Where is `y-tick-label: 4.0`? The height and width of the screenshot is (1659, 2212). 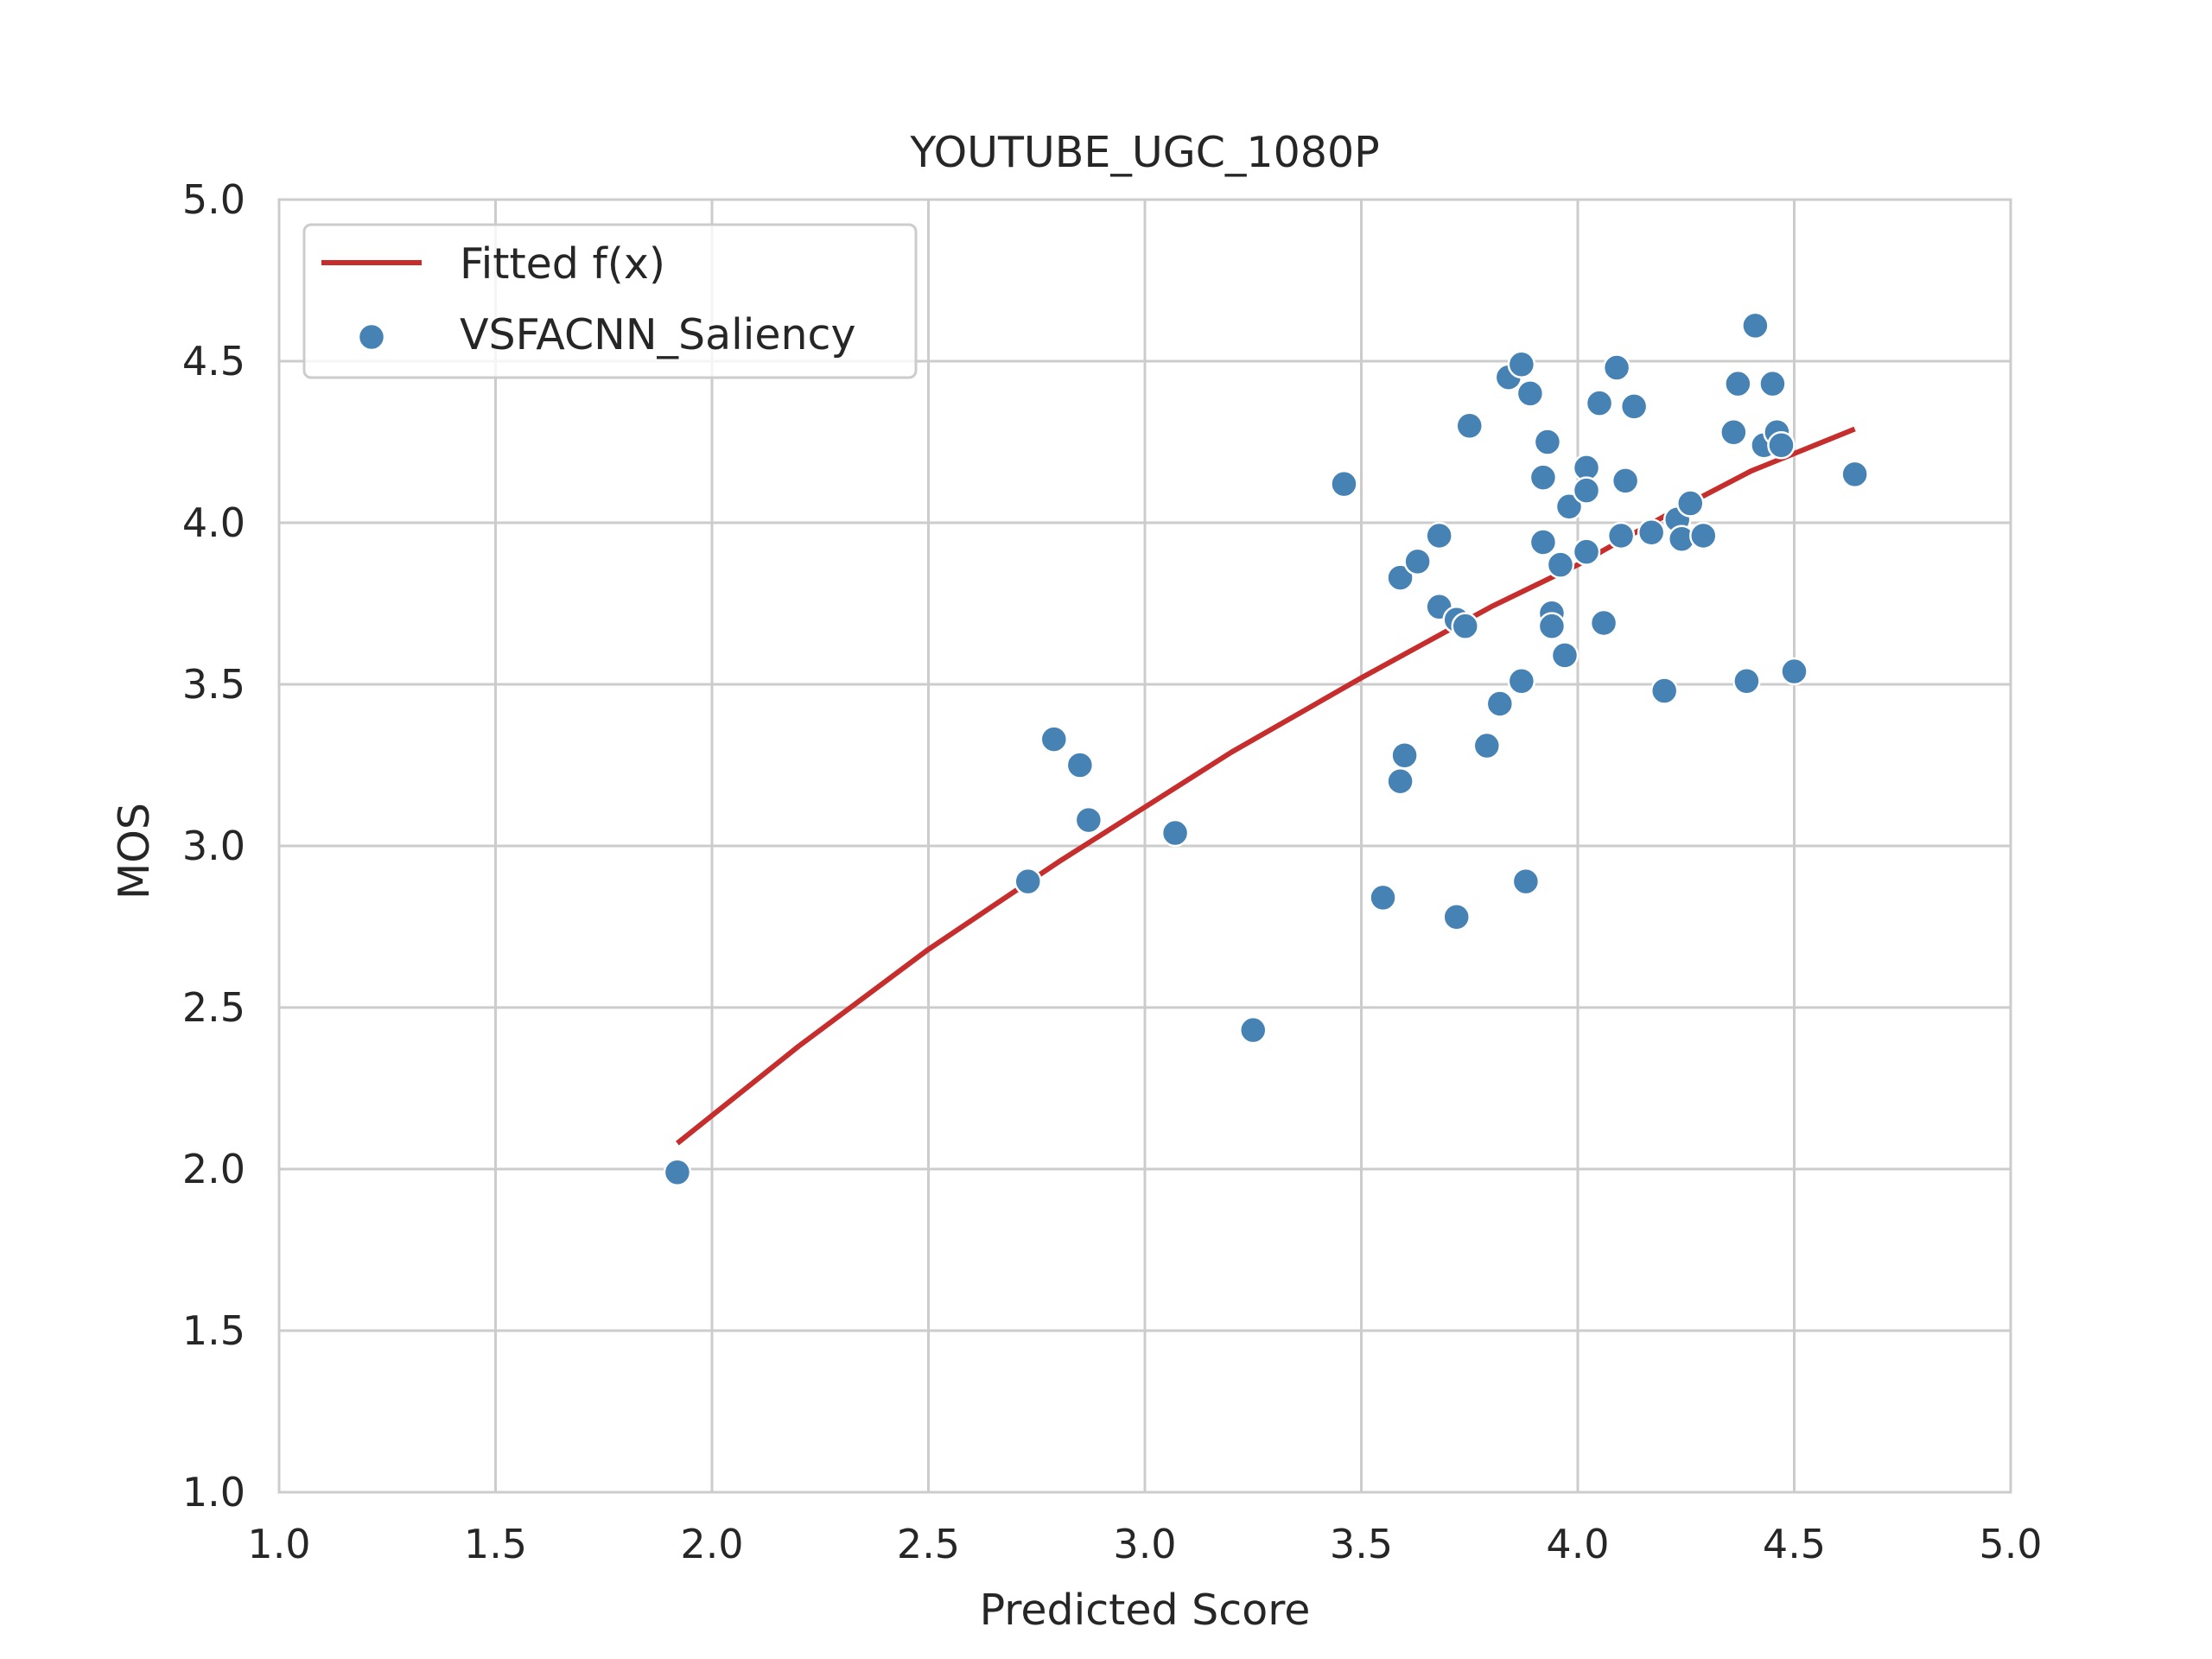
y-tick-label: 4.0 is located at coordinates (213, 522).